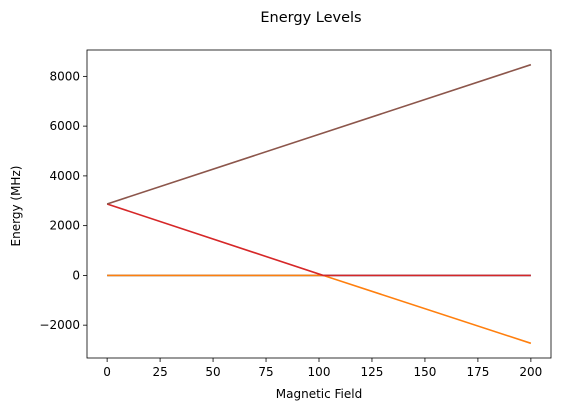  I want to click on y-axis-ticks: −2000 0 2000 4000 6000 8000, so click(63, 200).